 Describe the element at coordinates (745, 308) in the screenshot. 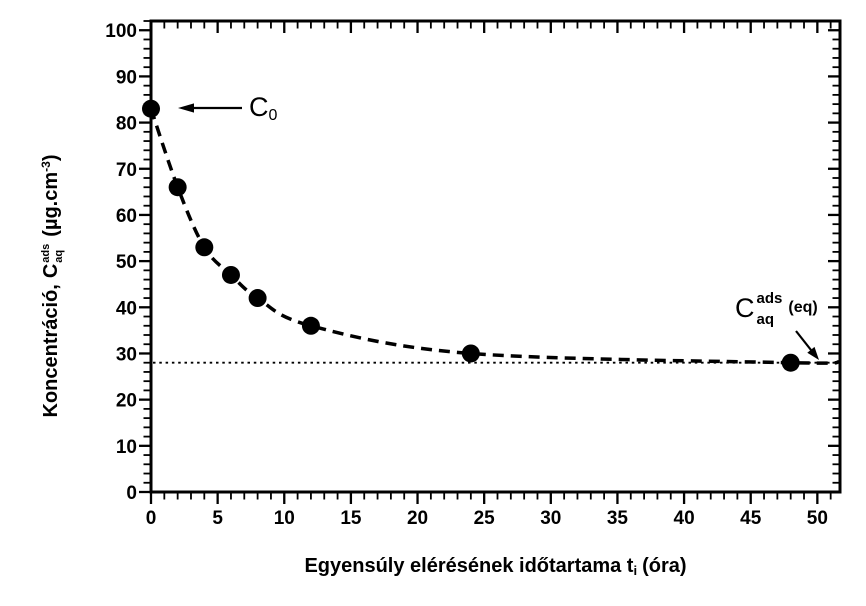

I see `ceq-symbol: C` at that location.